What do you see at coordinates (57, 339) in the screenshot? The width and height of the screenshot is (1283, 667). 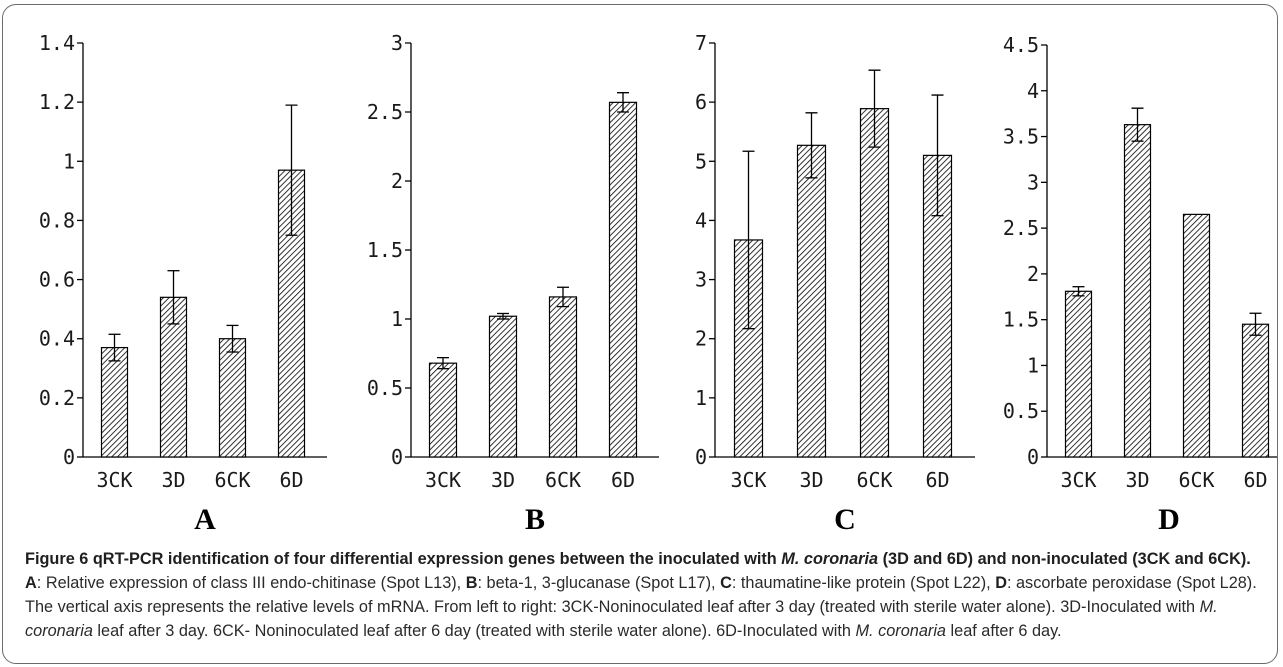 I see `y-tick-label: 0.4` at bounding box center [57, 339].